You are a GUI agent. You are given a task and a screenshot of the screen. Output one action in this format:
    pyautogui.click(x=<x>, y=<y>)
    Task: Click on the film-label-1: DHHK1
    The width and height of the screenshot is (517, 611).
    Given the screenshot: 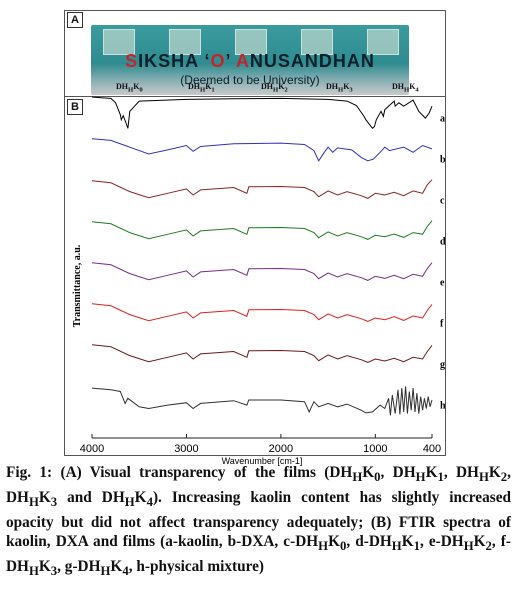 What is the action you would take?
    pyautogui.click(x=201, y=88)
    